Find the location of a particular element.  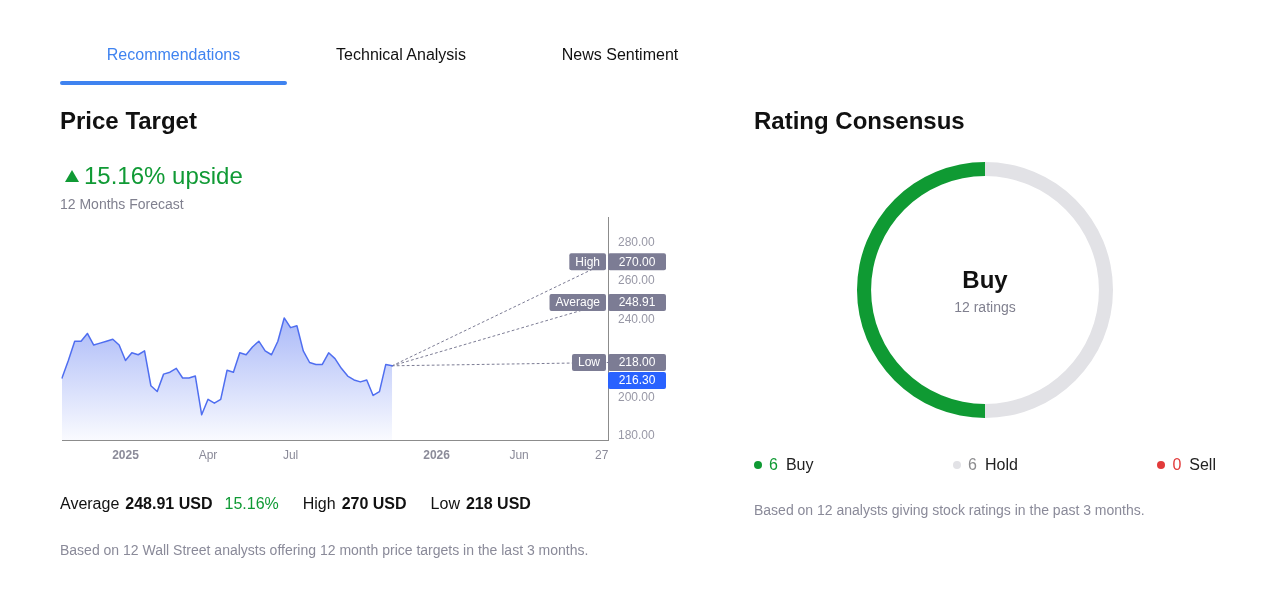

text: 248.91 USD is located at coordinates (169, 504).